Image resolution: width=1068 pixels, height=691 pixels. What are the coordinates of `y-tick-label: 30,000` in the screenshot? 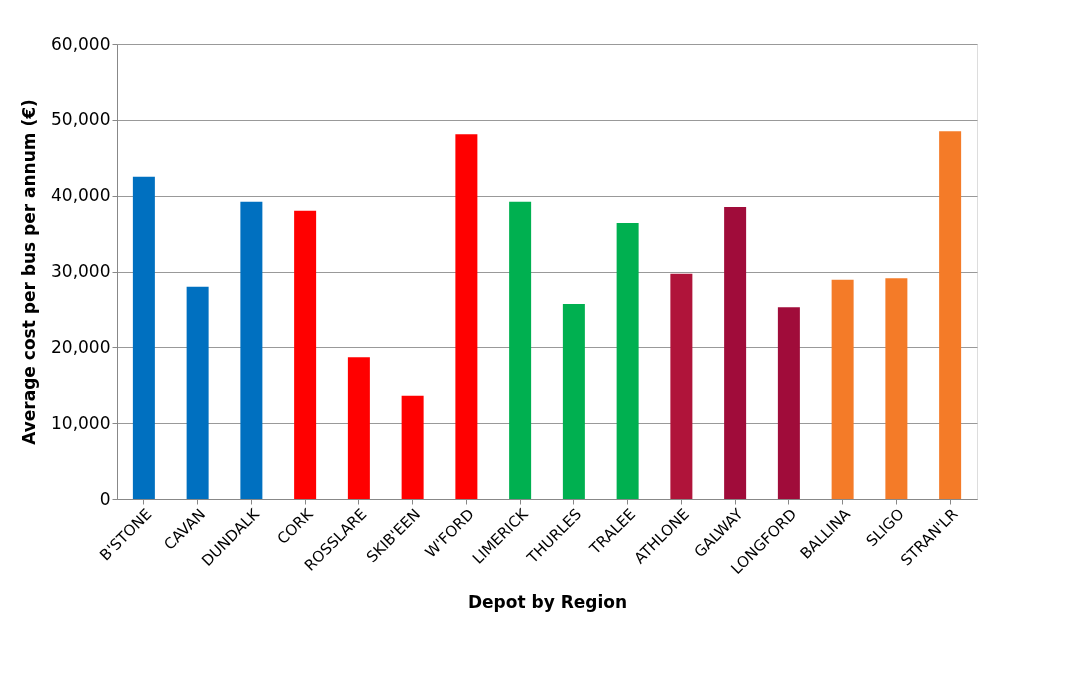 It's located at (81, 271).